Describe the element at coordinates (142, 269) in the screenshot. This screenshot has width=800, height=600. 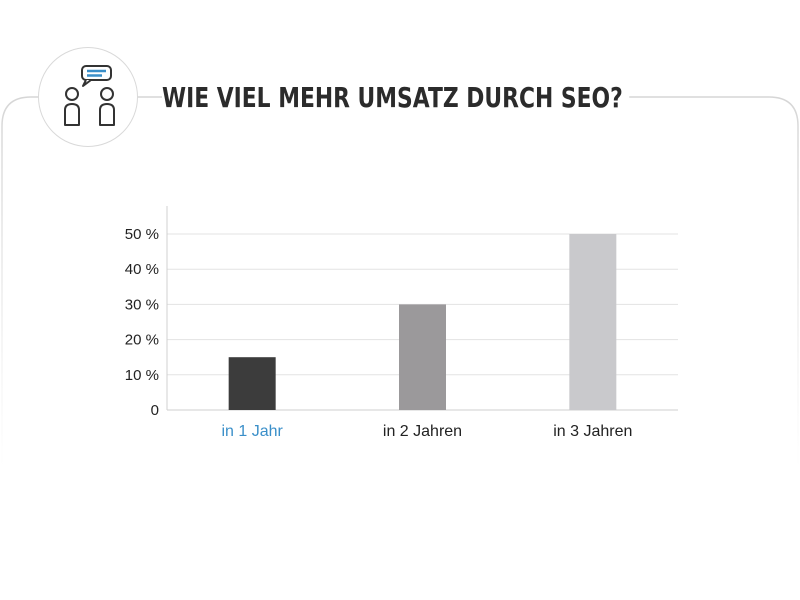
I see `y-tick-label: 40 %` at that location.